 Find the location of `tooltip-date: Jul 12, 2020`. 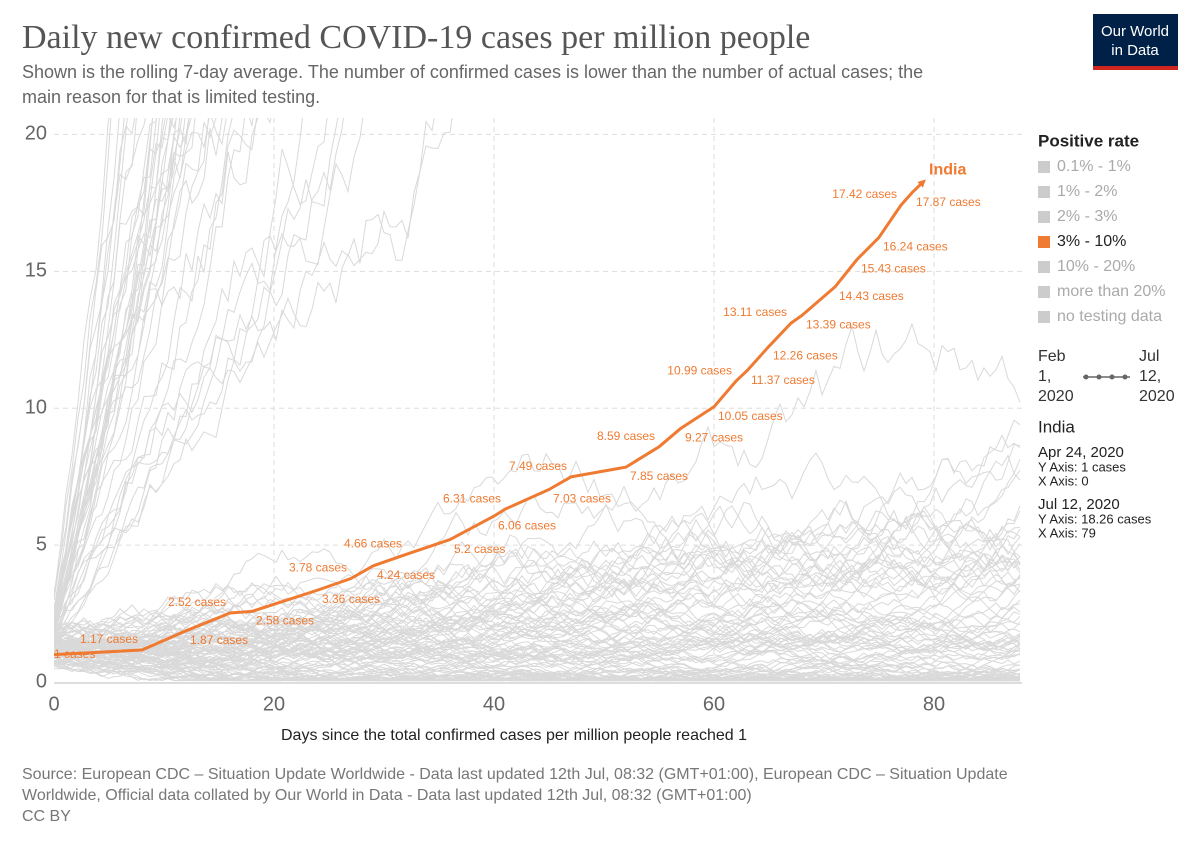

tooltip-date: Jul 12, 2020 is located at coordinates (1079, 504).